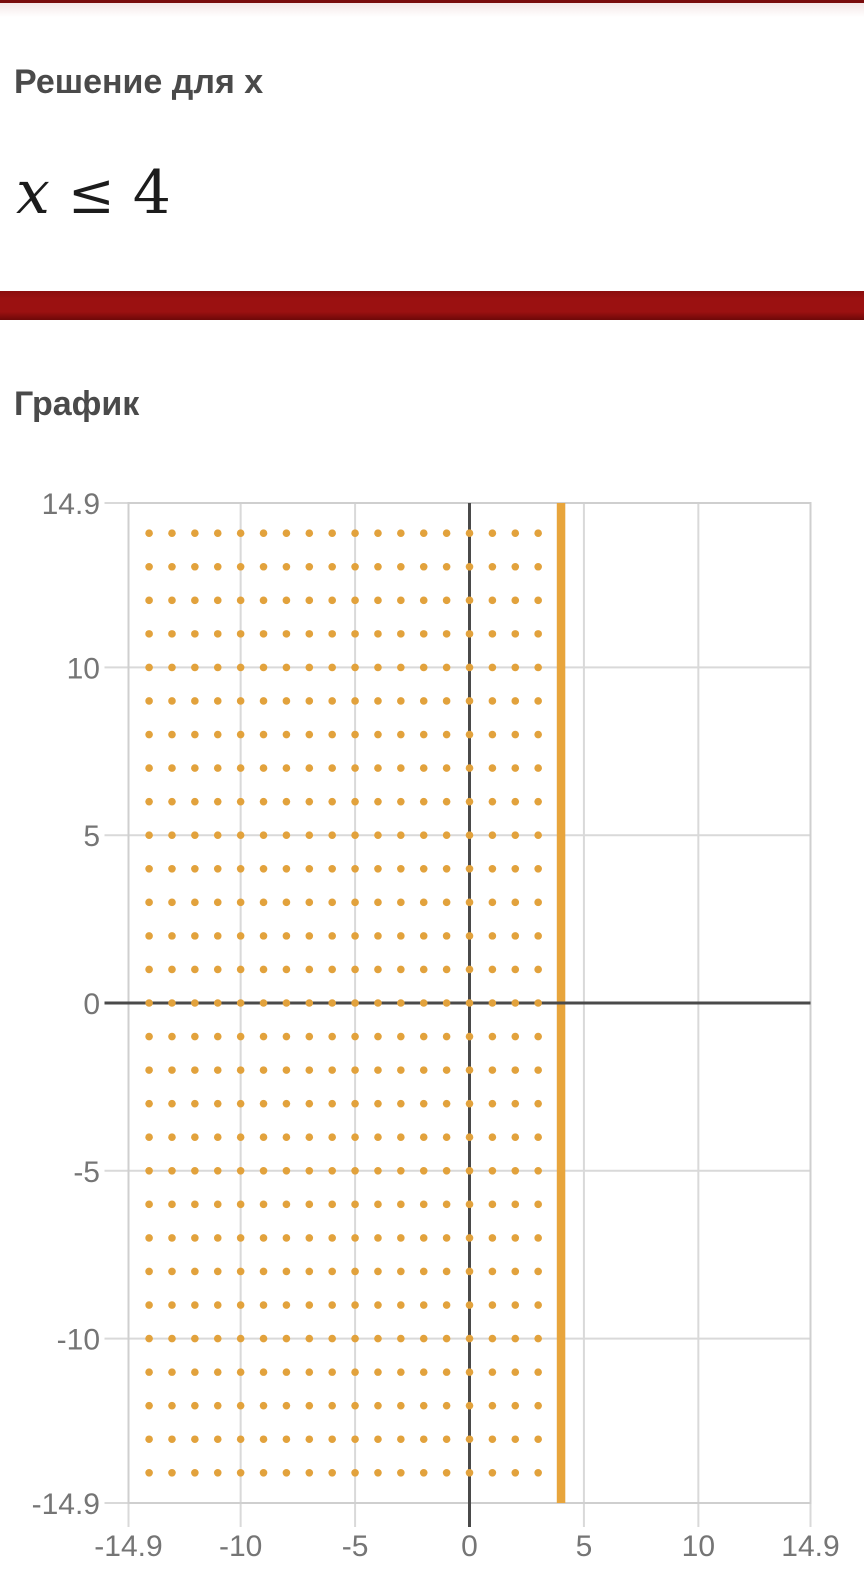 The width and height of the screenshot is (864, 1581). I want to click on equation-operator: ≤, so click(91, 194).